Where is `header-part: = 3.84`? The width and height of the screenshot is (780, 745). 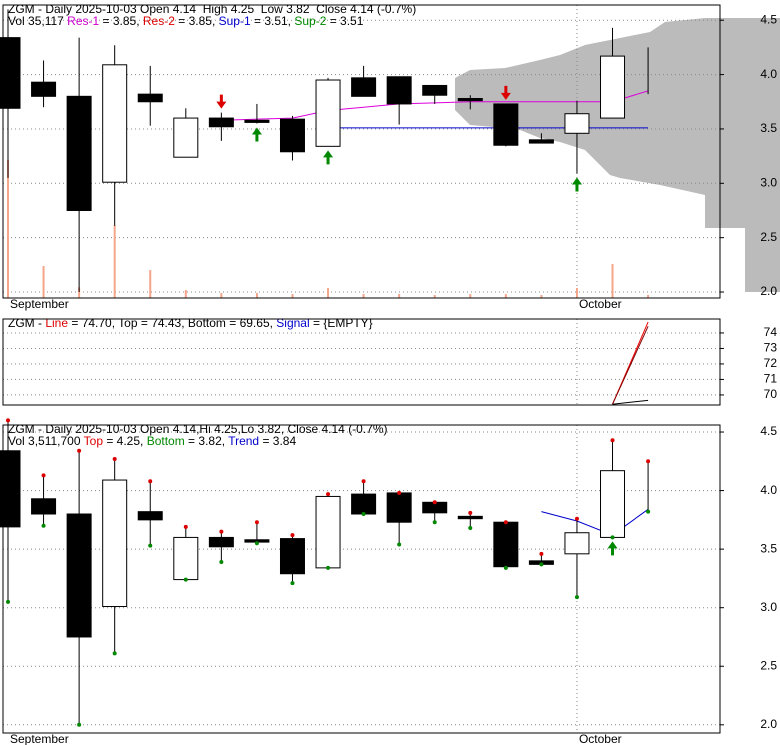
header-part: = 3.84 is located at coordinates (277, 441).